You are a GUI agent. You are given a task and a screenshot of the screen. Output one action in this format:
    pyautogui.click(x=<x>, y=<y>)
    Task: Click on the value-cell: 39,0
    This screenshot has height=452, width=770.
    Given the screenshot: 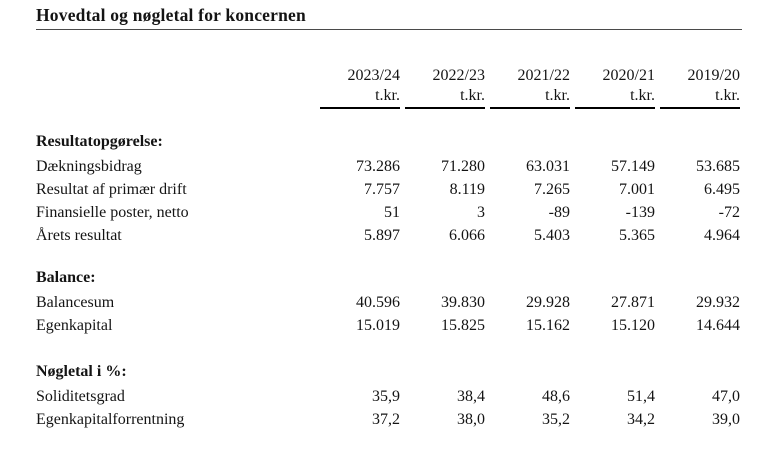 What is the action you would take?
    pyautogui.click(x=726, y=420)
    